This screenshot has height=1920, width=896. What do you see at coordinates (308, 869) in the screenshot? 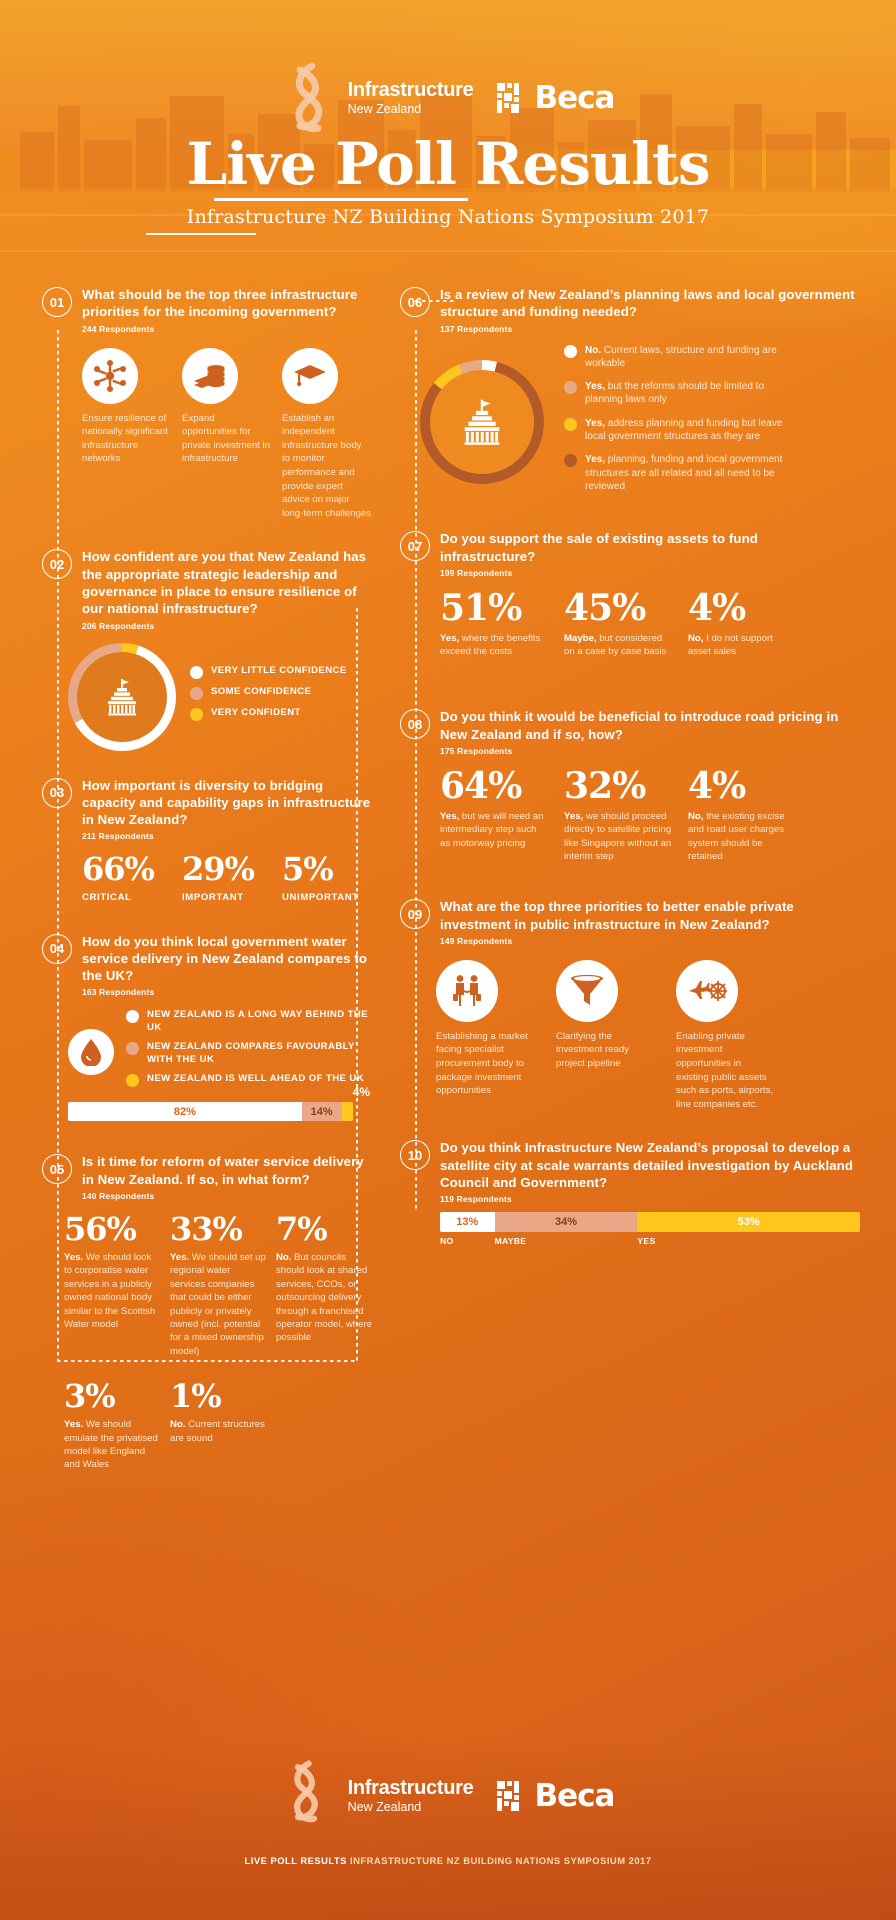
I see `q03-stat-3-value: 5%` at bounding box center [308, 869].